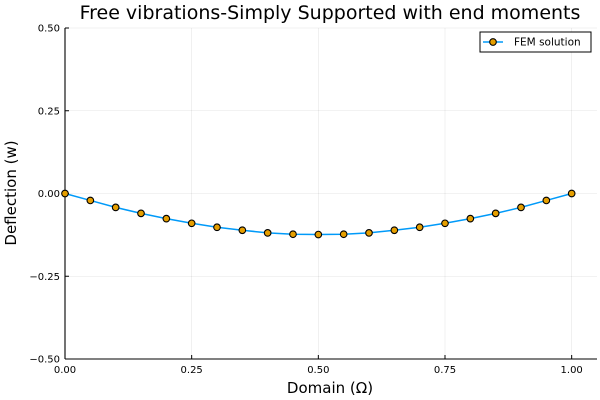 This screenshot has height=400, width=600. Describe the element at coordinates (65, 370) in the screenshot. I see `x-tick-label: 0.00` at that location.